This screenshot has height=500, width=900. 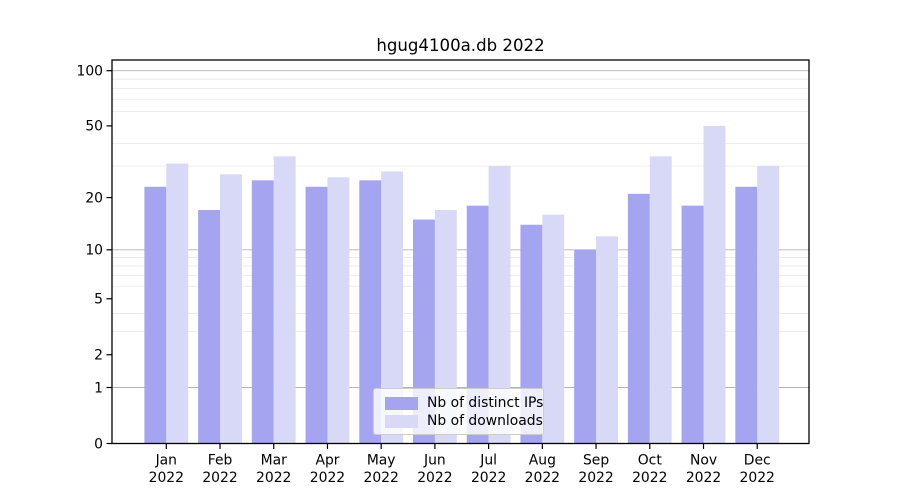 I want to click on x-tick-label: Oct 2022, so click(x=649, y=470).